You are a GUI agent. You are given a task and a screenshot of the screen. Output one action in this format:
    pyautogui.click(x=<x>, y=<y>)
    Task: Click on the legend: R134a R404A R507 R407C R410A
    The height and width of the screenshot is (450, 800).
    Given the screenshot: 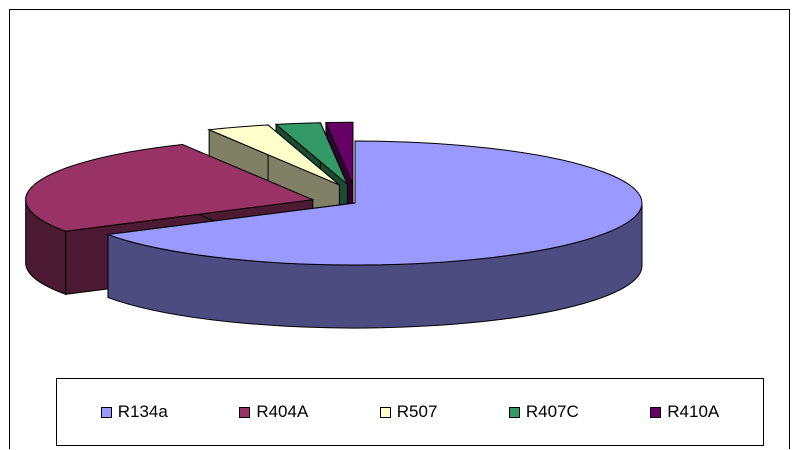 What is the action you would take?
    pyautogui.click(x=410, y=412)
    